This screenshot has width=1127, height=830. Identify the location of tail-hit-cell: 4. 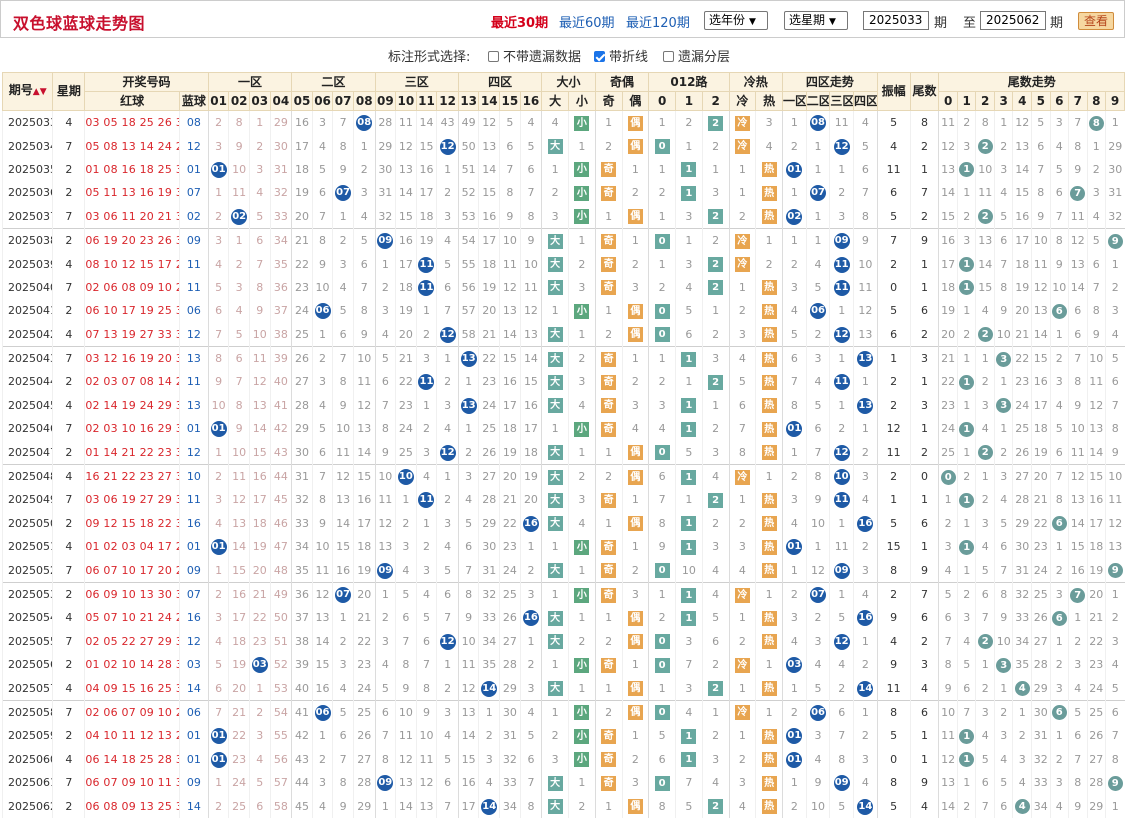
(1022, 688).